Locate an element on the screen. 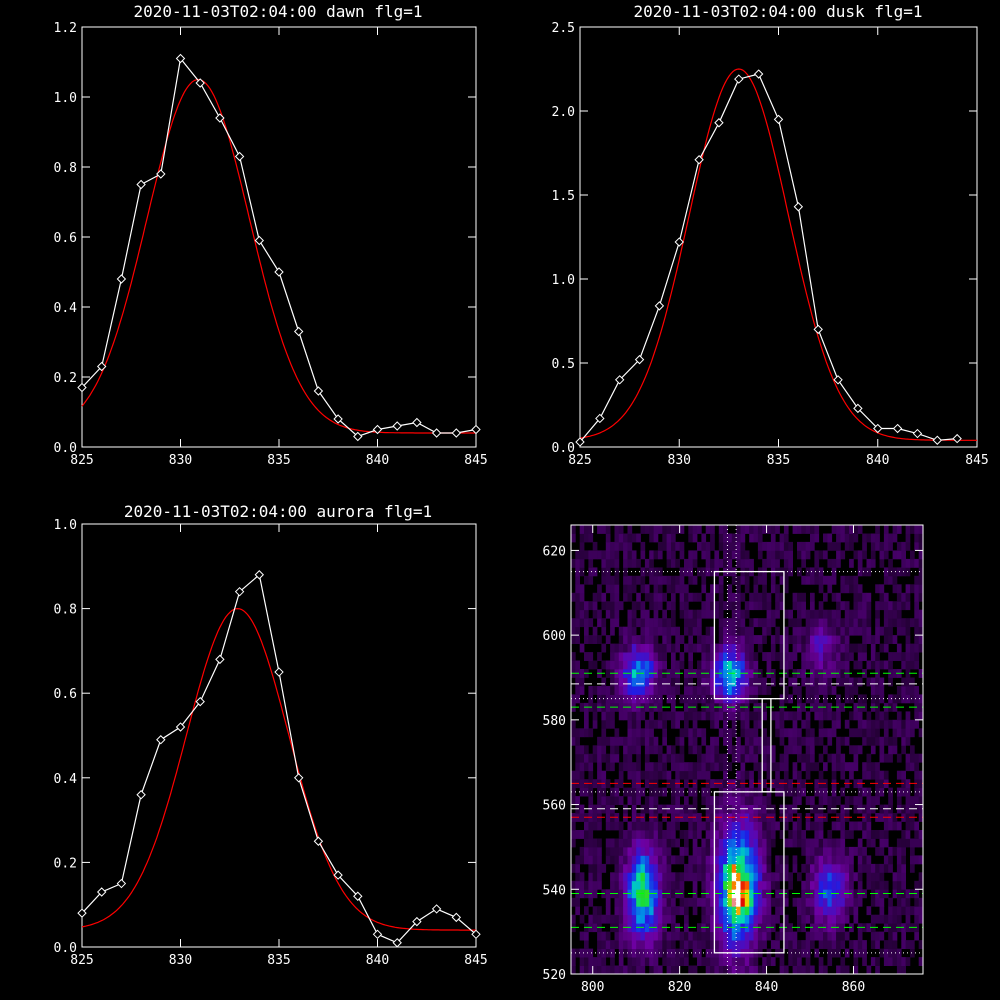 The width and height of the screenshot is (1000, 1000). y-tick-label: 0.4 is located at coordinates (66, 779).